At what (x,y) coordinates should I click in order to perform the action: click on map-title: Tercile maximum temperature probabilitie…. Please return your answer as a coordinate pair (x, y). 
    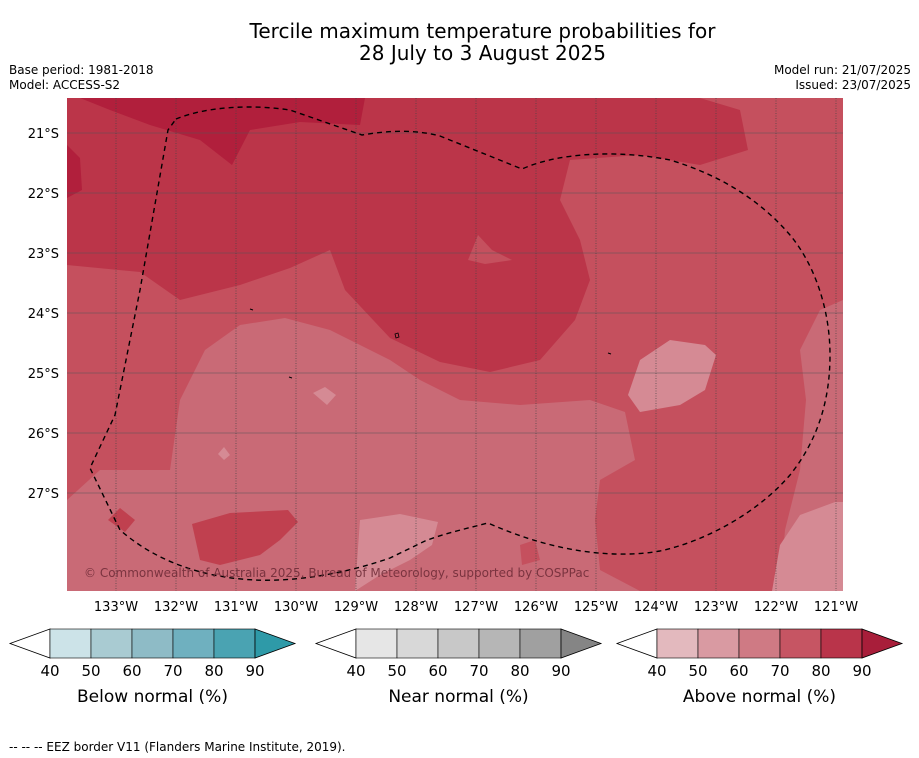
    Looking at the image, I should click on (459, 42).